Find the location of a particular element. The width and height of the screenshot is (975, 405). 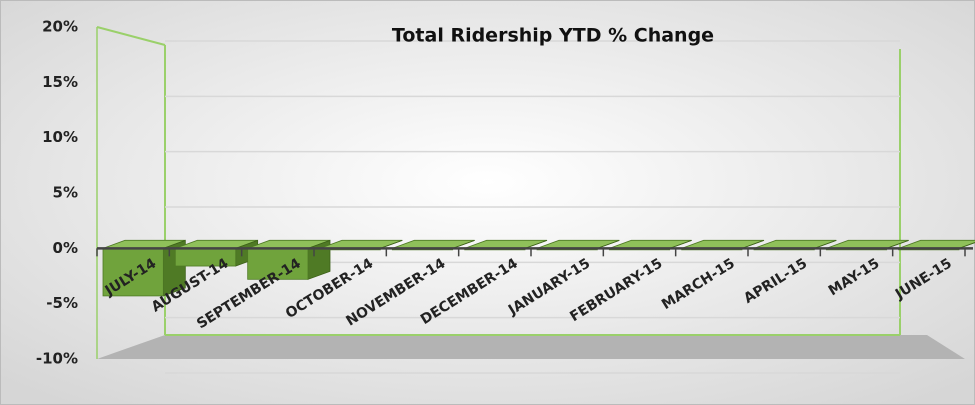

y-tick-label: 20% is located at coordinates (60, 27).